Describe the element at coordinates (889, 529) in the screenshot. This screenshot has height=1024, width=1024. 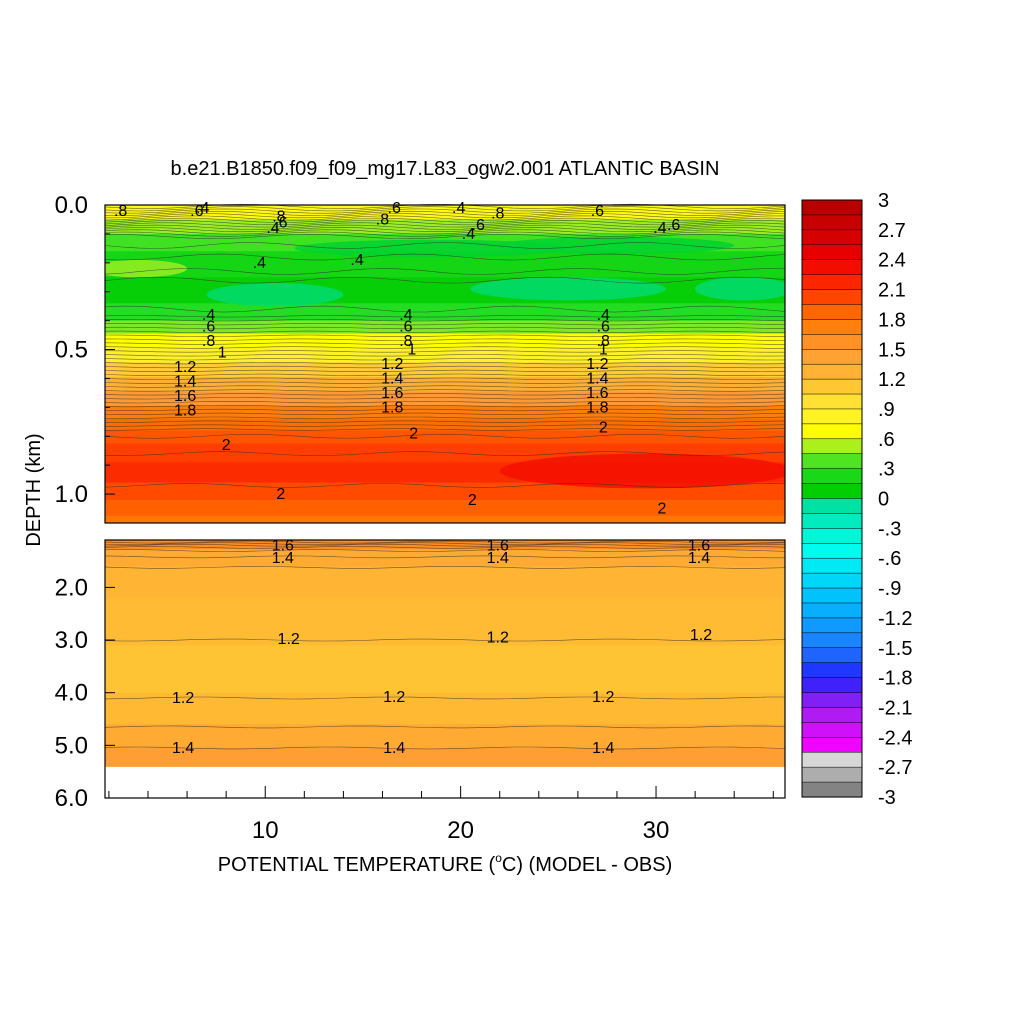
I see `colorbar-label: -.3` at that location.